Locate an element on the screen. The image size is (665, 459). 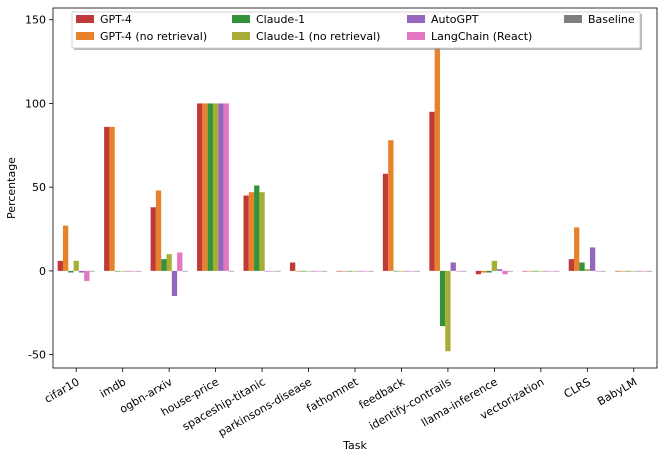
bar-autogpt-fathomnet is located at coordinates (360, 271).